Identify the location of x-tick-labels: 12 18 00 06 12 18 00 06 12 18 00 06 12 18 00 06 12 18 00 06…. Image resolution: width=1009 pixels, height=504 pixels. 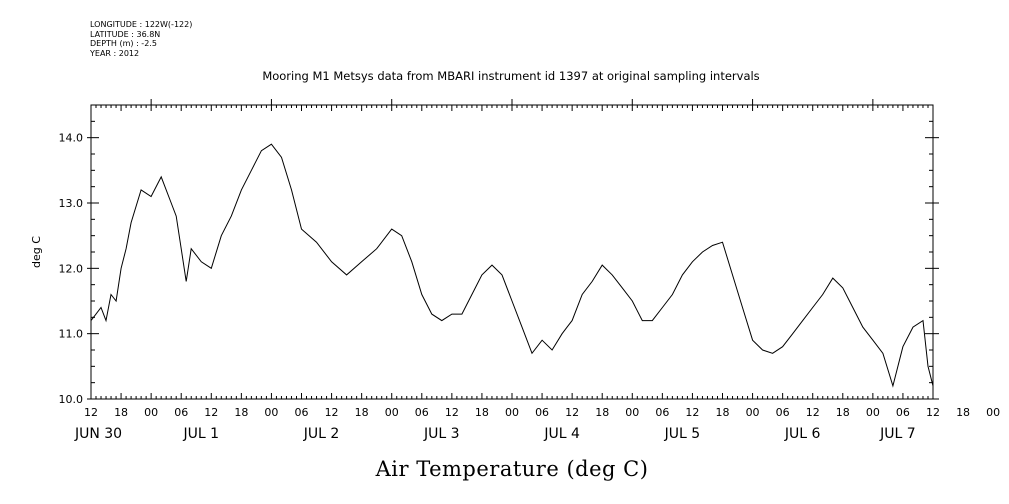
(542, 412).